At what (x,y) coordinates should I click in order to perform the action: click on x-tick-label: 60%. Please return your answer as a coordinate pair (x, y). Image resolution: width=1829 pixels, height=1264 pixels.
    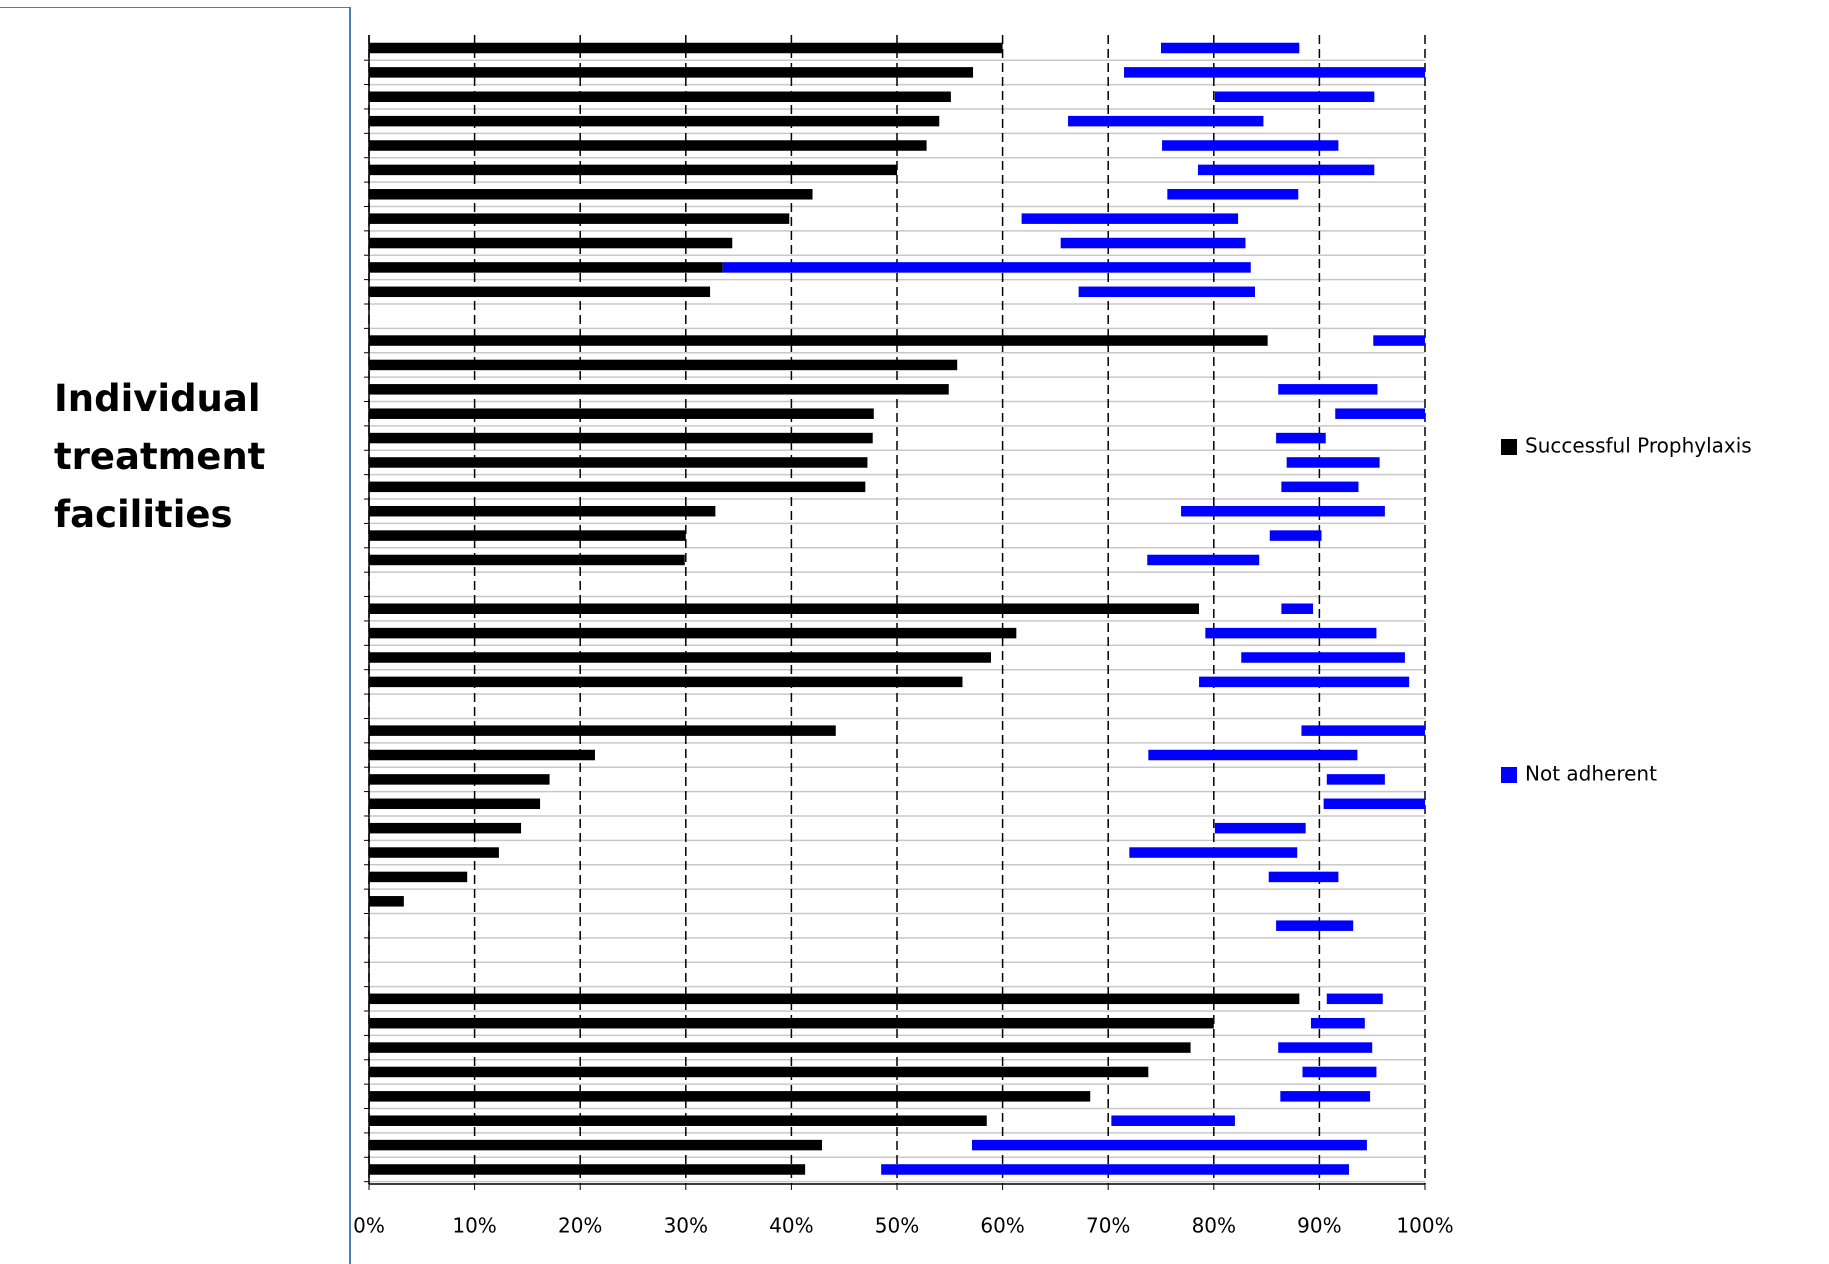
    Looking at the image, I should click on (1002, 1226).